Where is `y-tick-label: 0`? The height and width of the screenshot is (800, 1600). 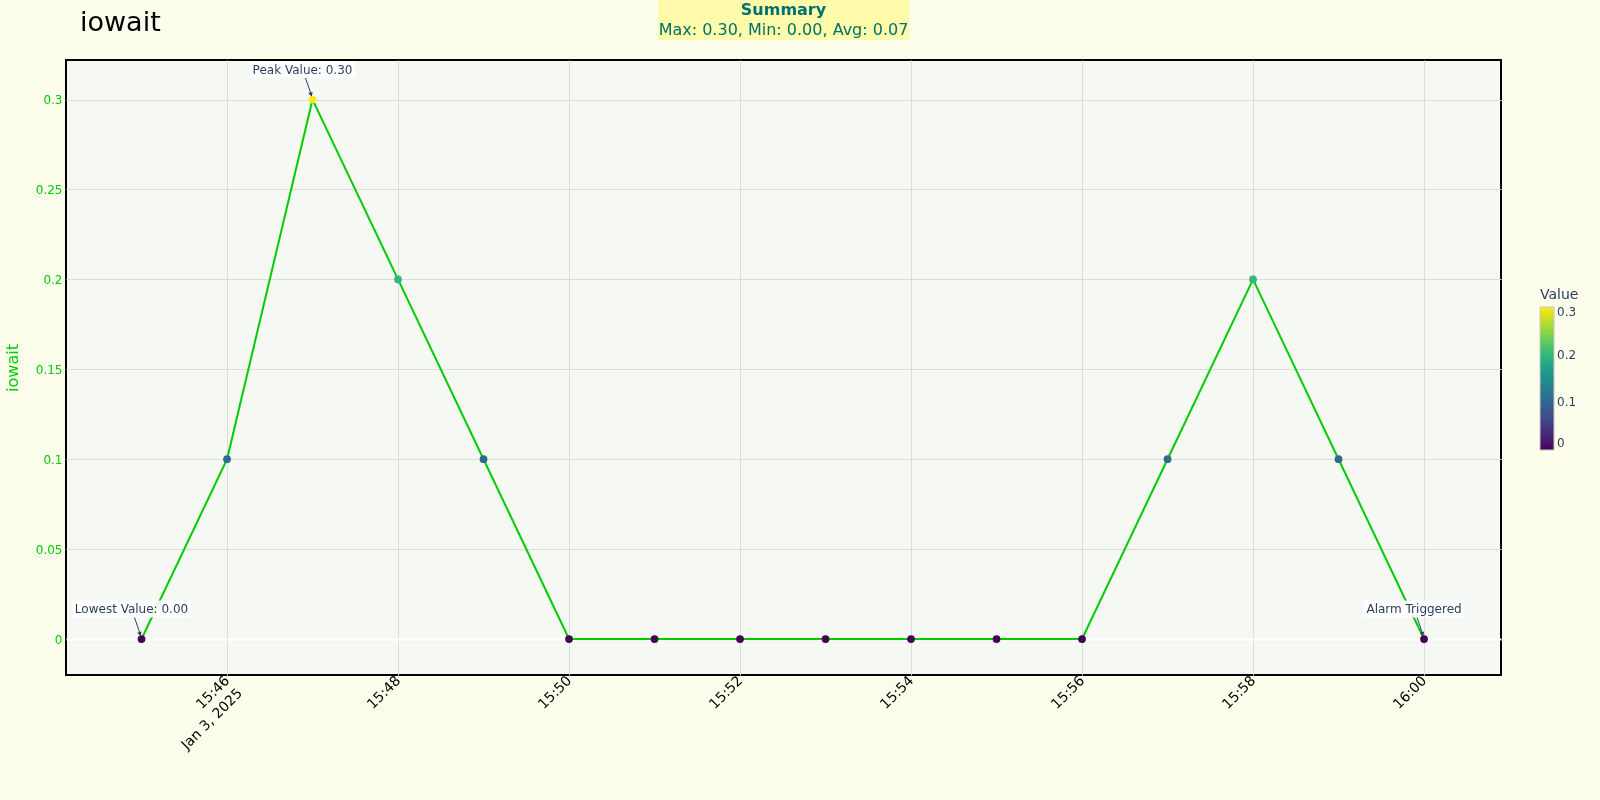 y-tick-label: 0 is located at coordinates (58, 639).